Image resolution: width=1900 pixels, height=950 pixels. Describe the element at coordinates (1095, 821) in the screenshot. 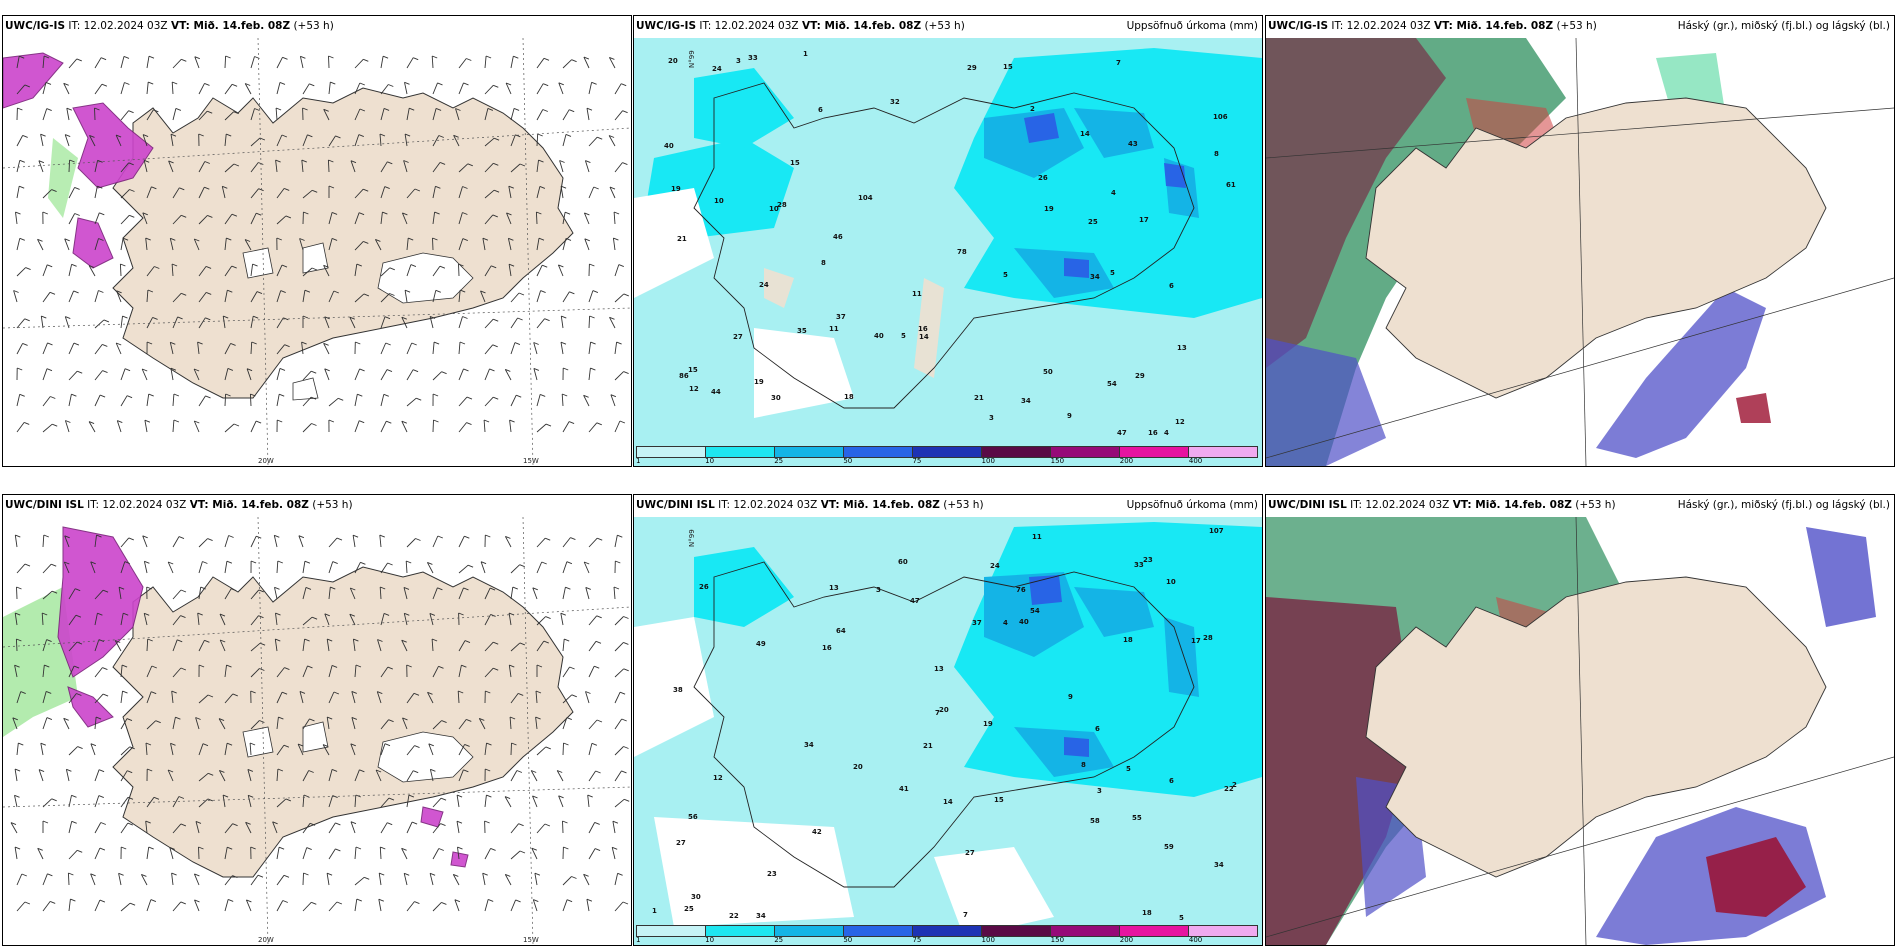

I see `precip-value: 58` at that location.